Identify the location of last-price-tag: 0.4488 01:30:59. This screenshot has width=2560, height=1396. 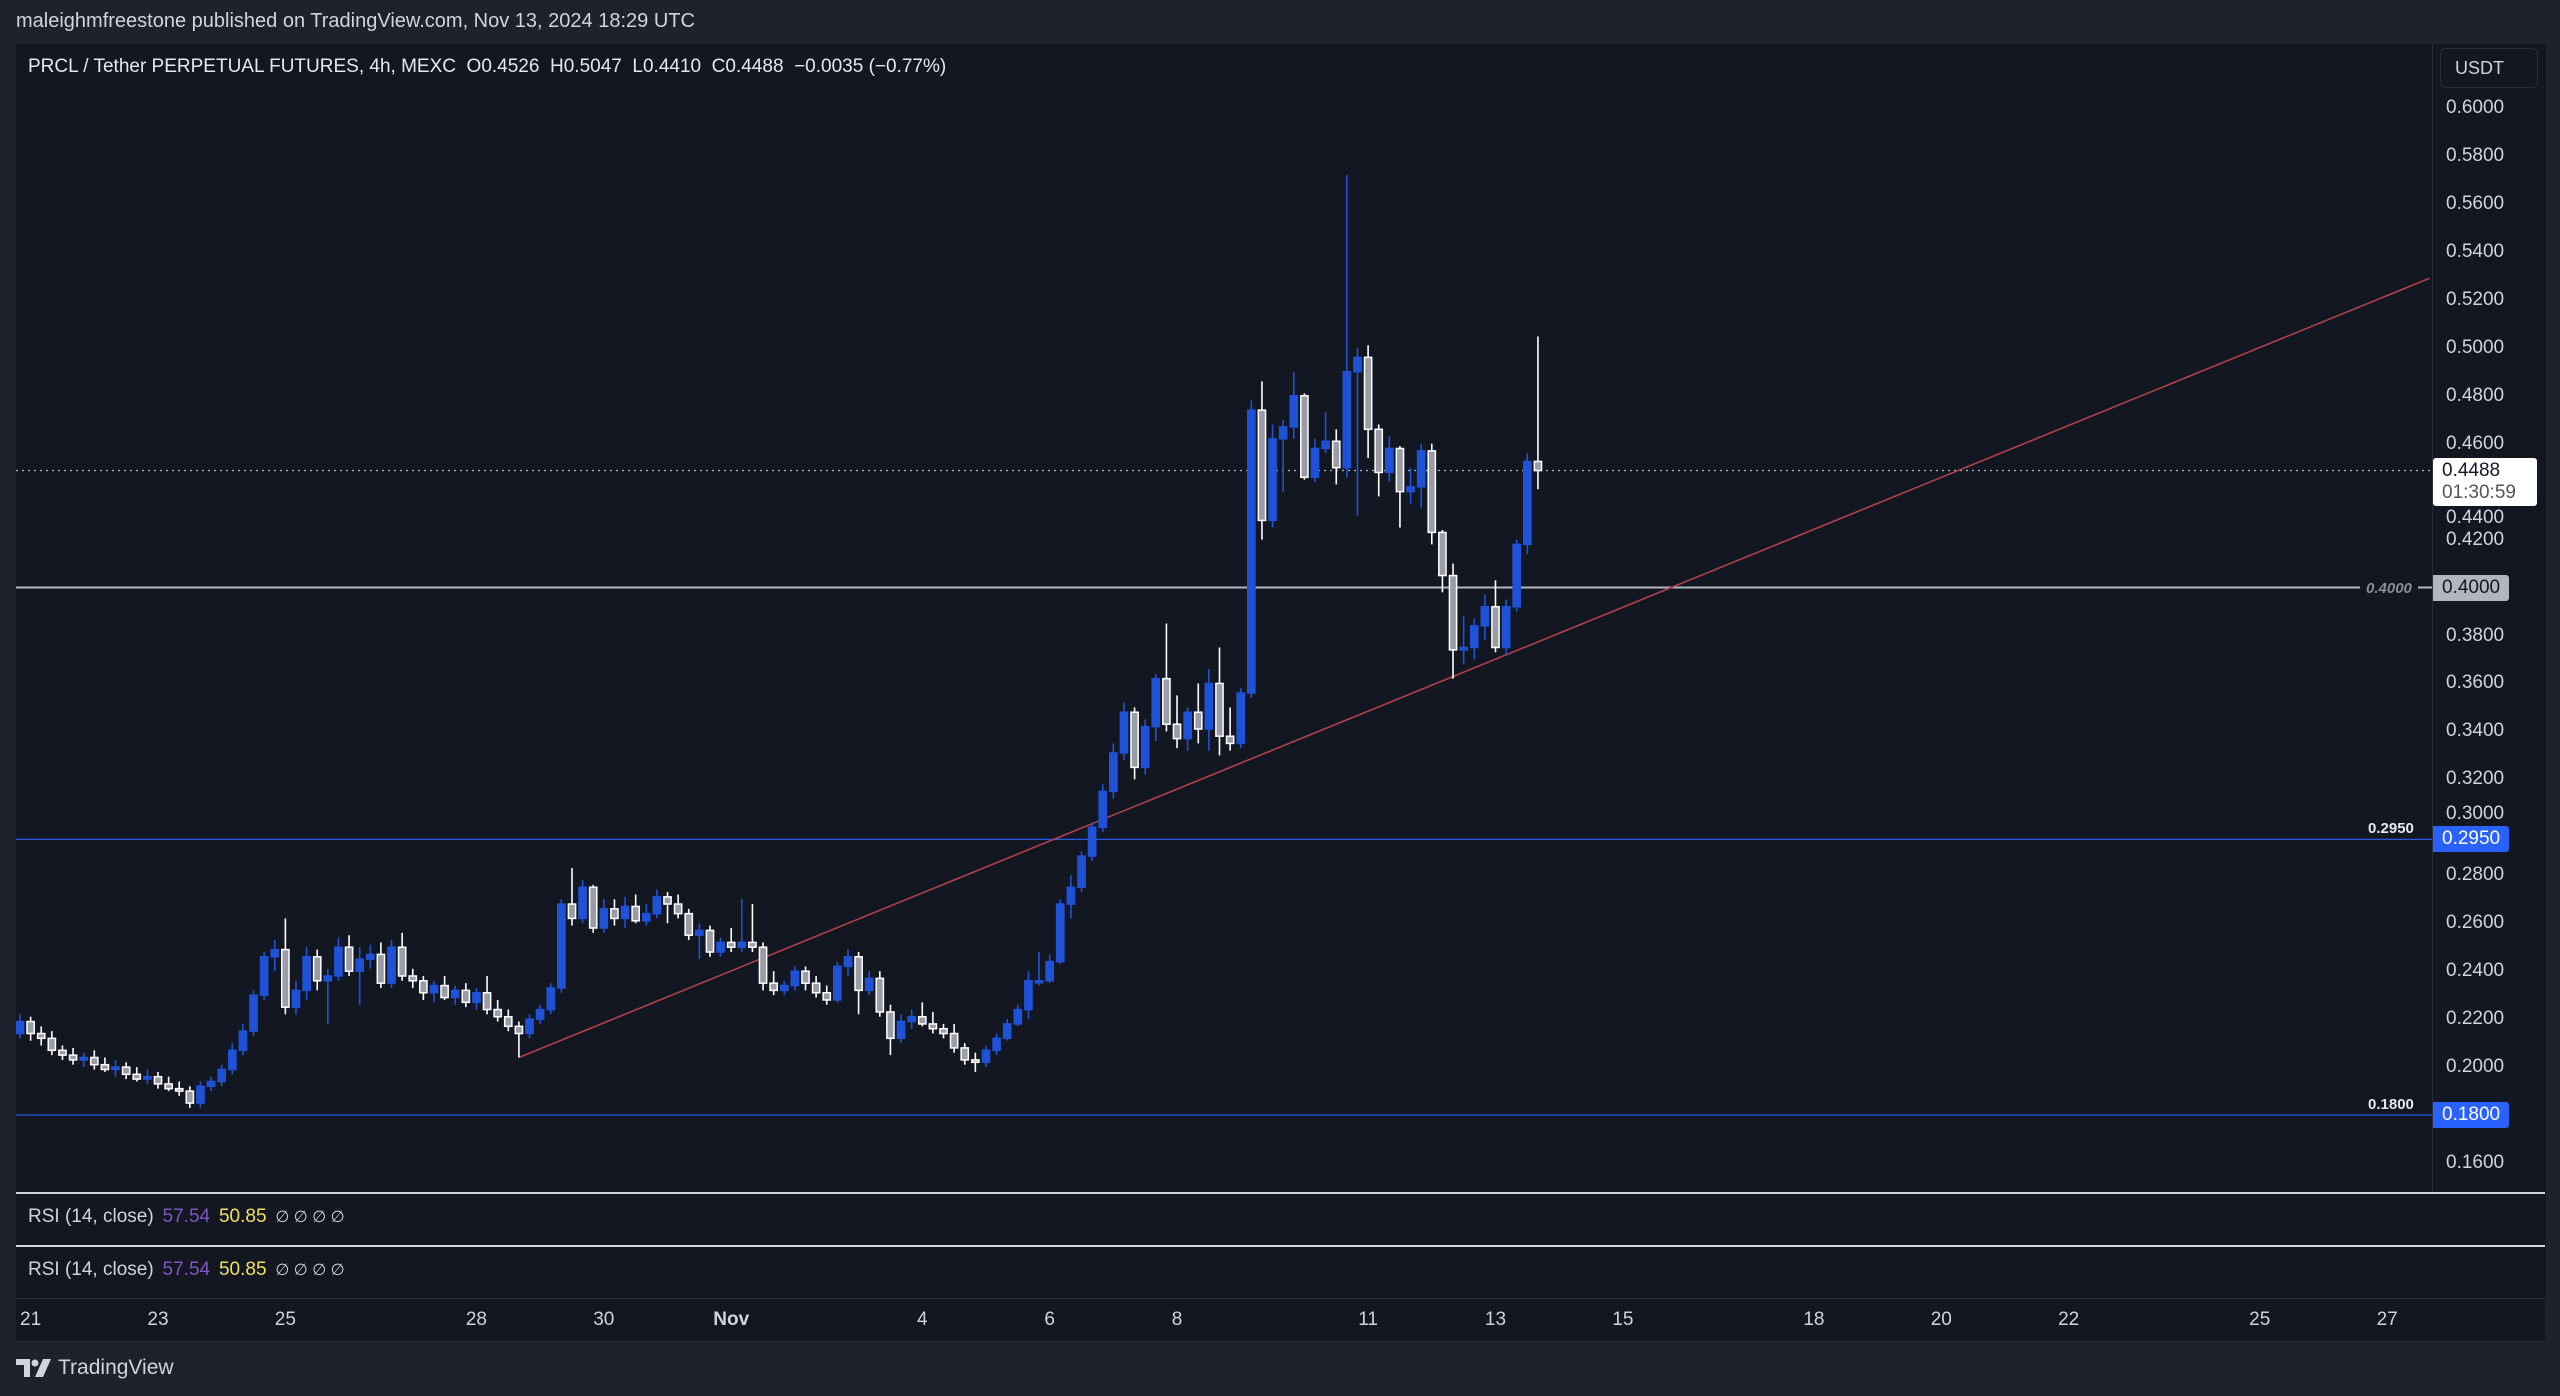
(2485, 481).